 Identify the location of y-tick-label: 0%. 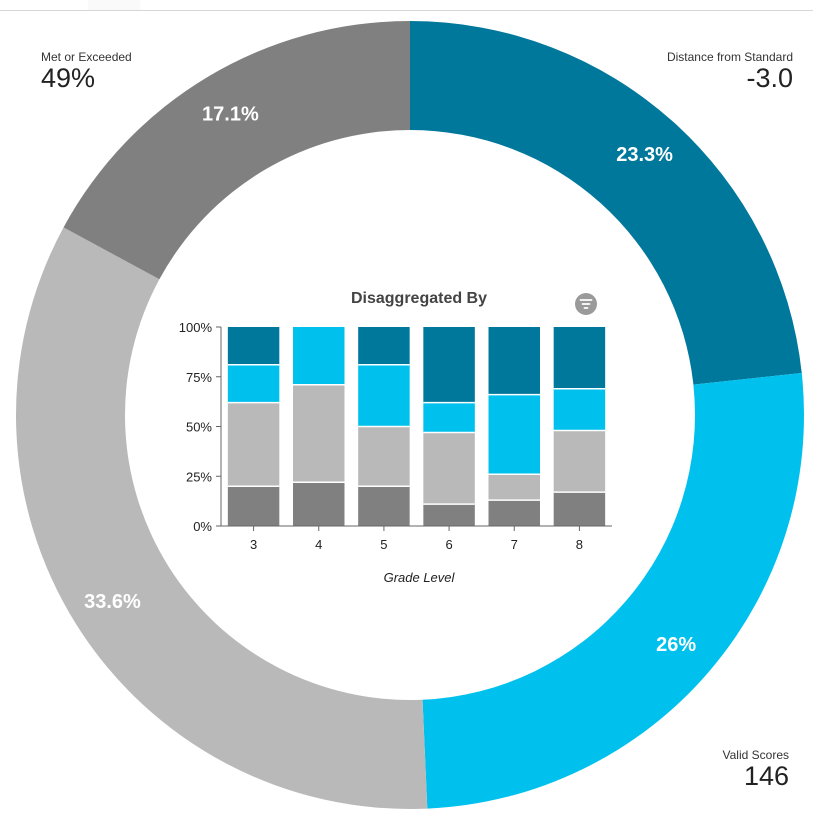
(202, 526).